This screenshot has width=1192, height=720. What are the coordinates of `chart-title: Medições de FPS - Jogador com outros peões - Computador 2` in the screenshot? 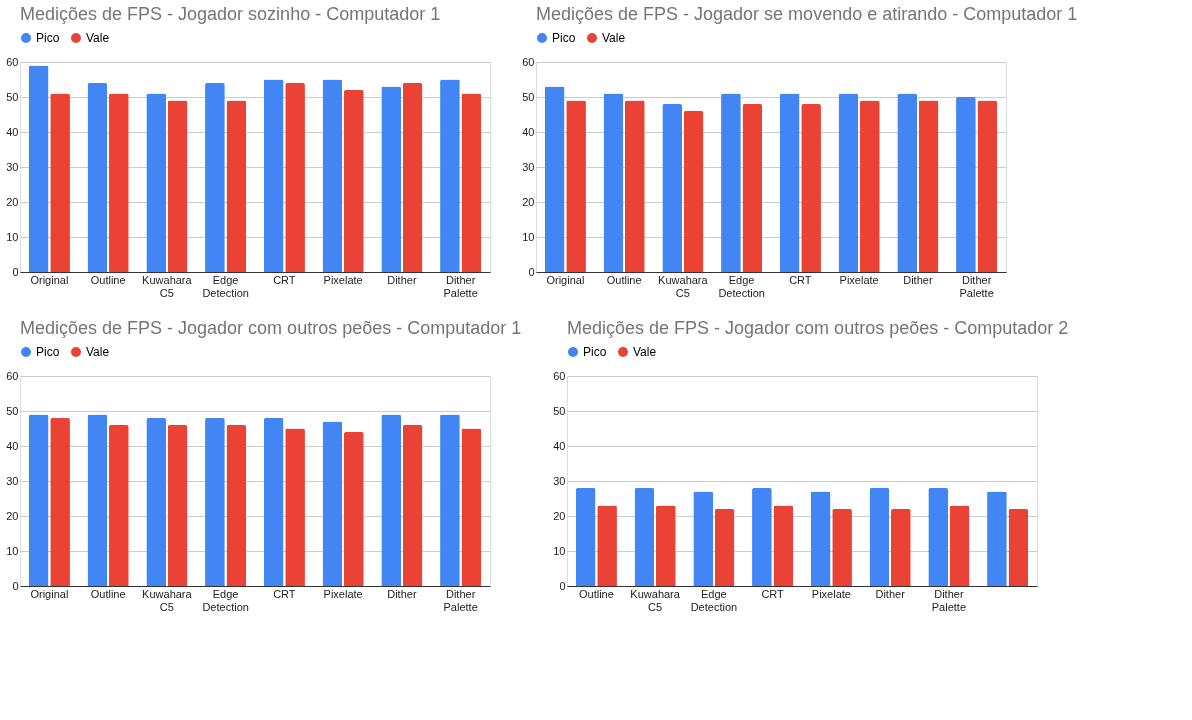 It's located at (818, 328).